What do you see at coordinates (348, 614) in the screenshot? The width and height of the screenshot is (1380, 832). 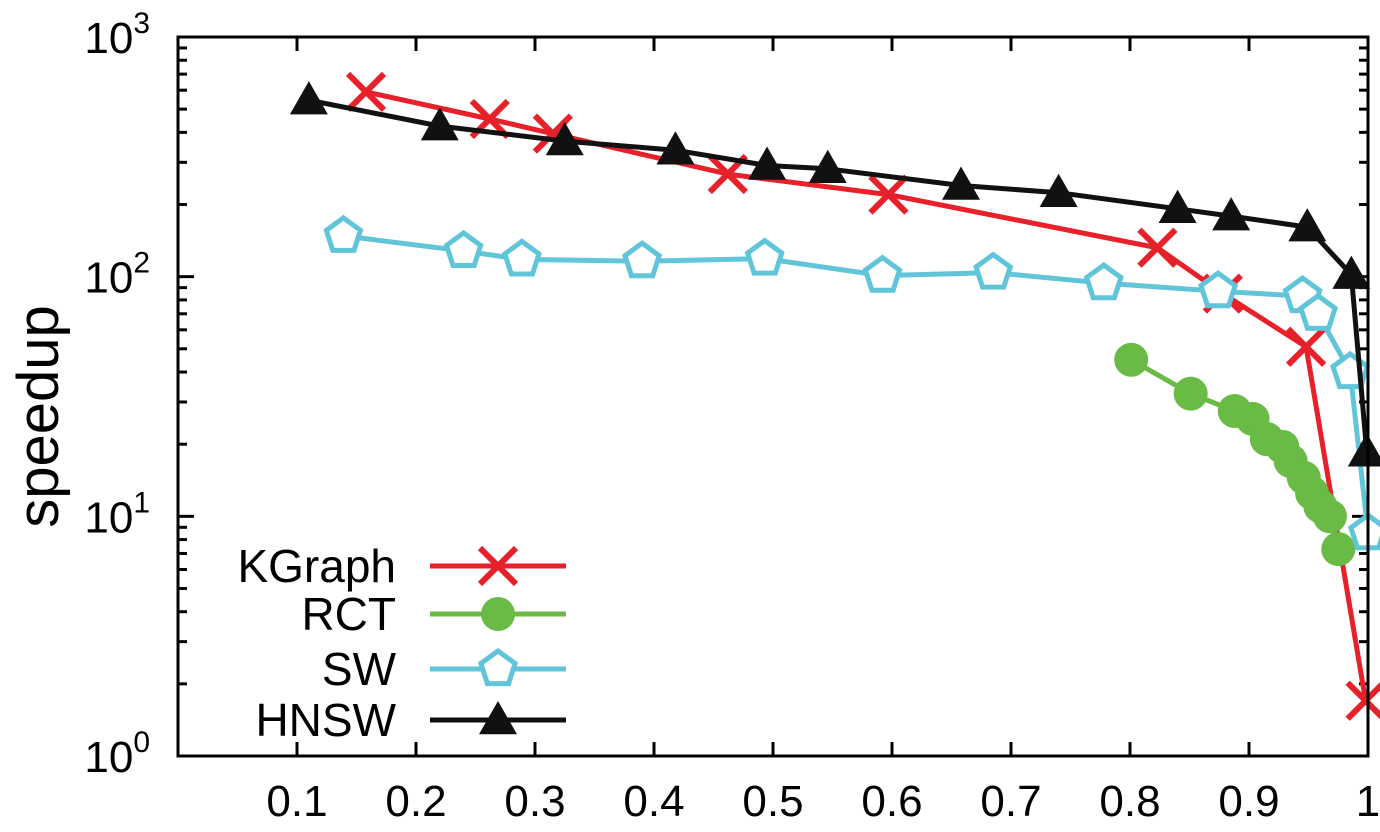 I see `legend-label: RCT` at bounding box center [348, 614].